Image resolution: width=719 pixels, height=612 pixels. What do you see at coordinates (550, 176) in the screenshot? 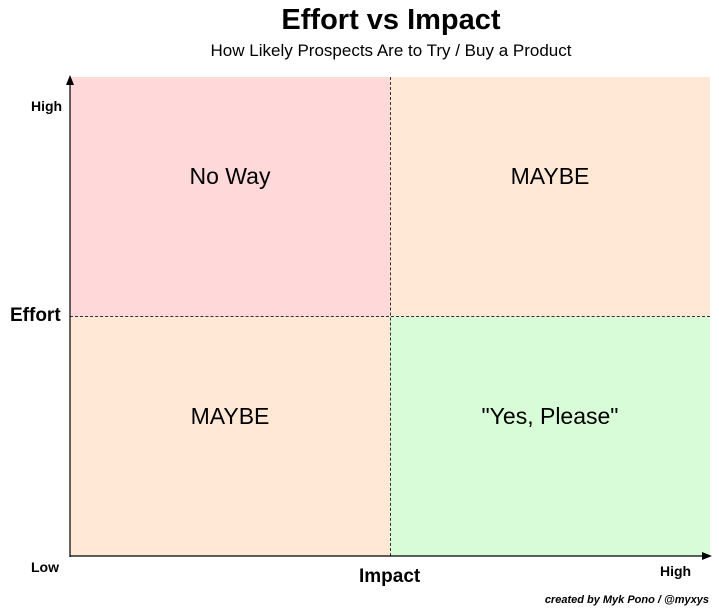
I see `quadrant-label-maybe-top: MAYBE` at bounding box center [550, 176].